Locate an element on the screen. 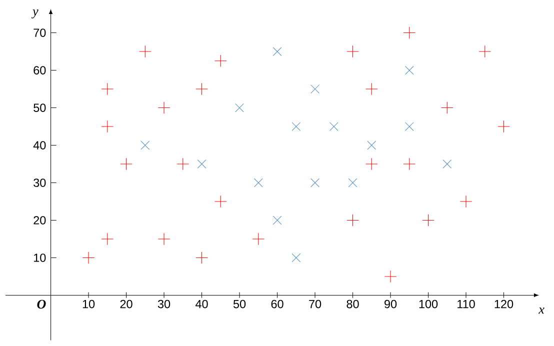 This screenshot has width=554, height=346. x-tick-label: 60 is located at coordinates (277, 304).